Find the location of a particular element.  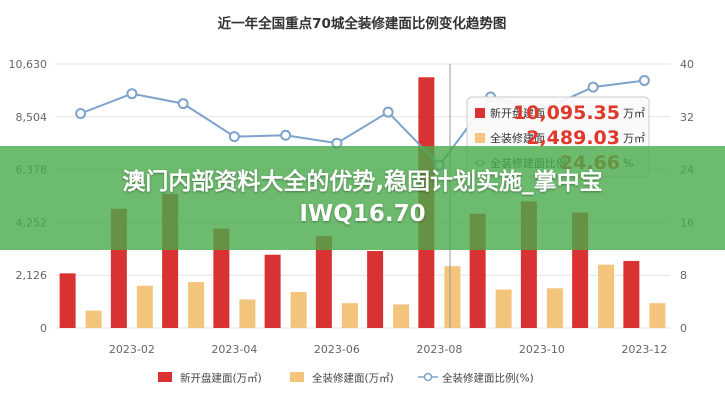

x-tick-label: 2023-06 is located at coordinates (337, 349).